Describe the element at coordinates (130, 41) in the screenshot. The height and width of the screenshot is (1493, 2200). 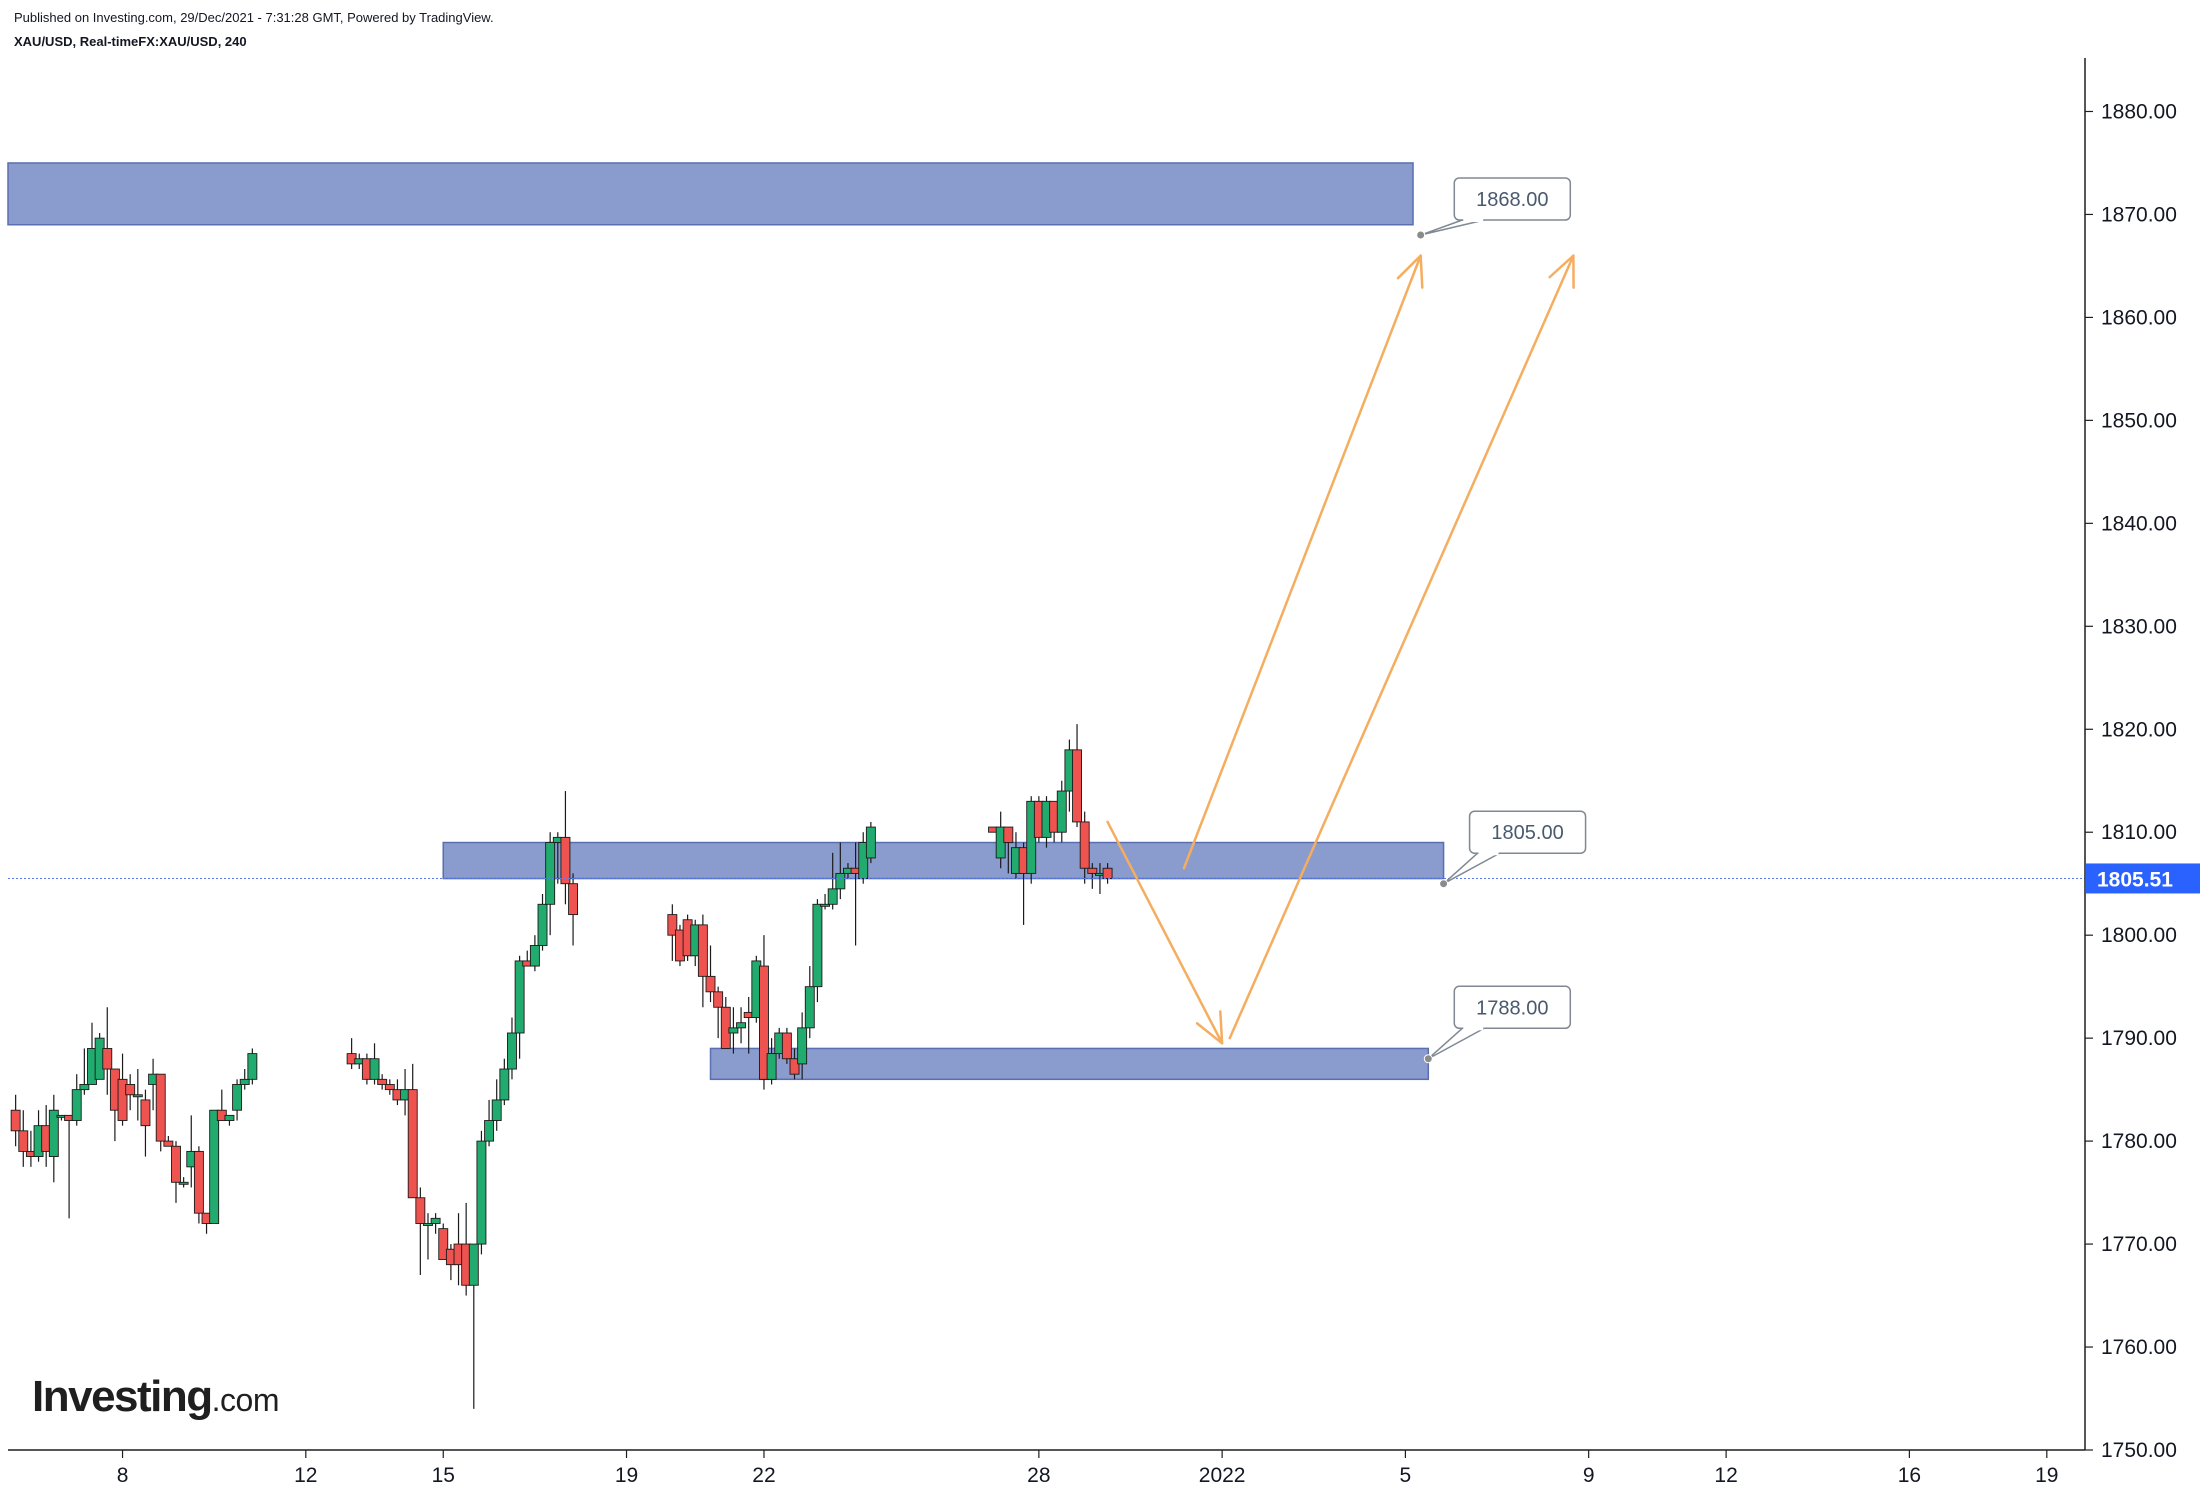
I see `symbol-caption: XAU/USD, Real-timeFX:XAU/USD, 240` at that location.